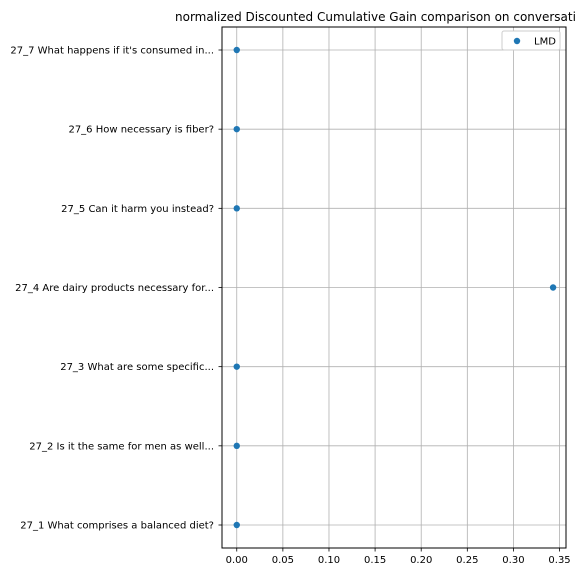 The height and width of the screenshot is (576, 576). I want to click on x-tick-label: 0.15, so click(375, 560).